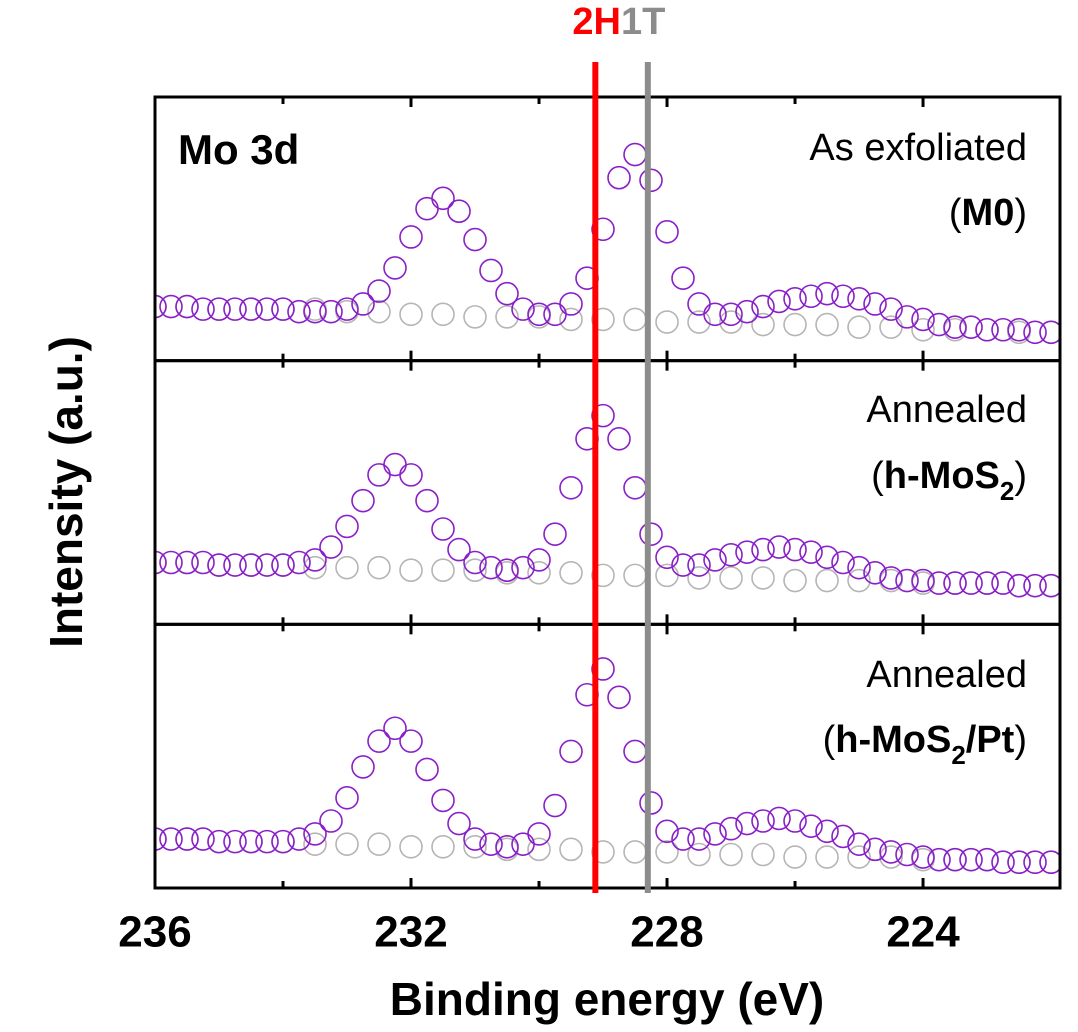 This screenshot has height=1032, width=1078. What do you see at coordinates (238, 149) in the screenshot?
I see `panel-label: Mo 3d` at bounding box center [238, 149].